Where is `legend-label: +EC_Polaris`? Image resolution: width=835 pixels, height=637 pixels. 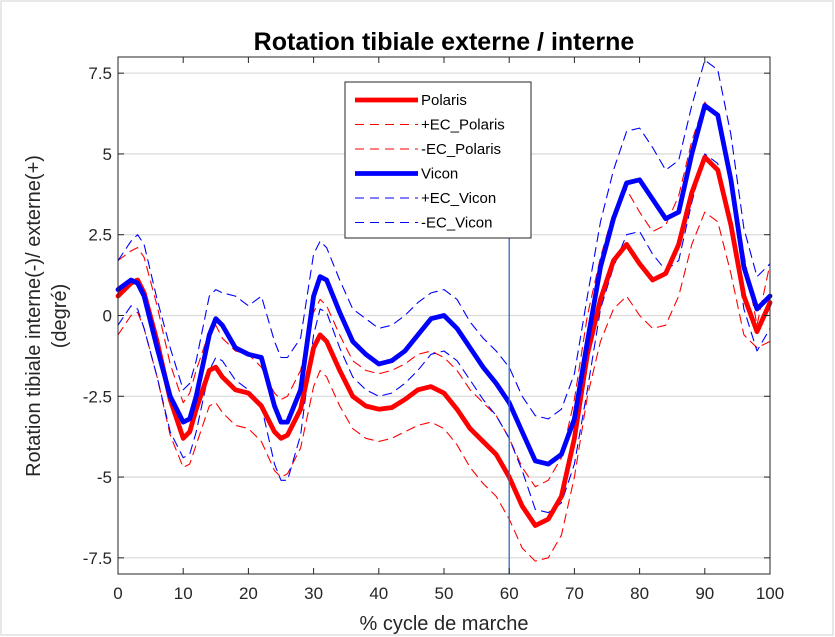 legend-label: +EC_Polaris is located at coordinates (463, 125).